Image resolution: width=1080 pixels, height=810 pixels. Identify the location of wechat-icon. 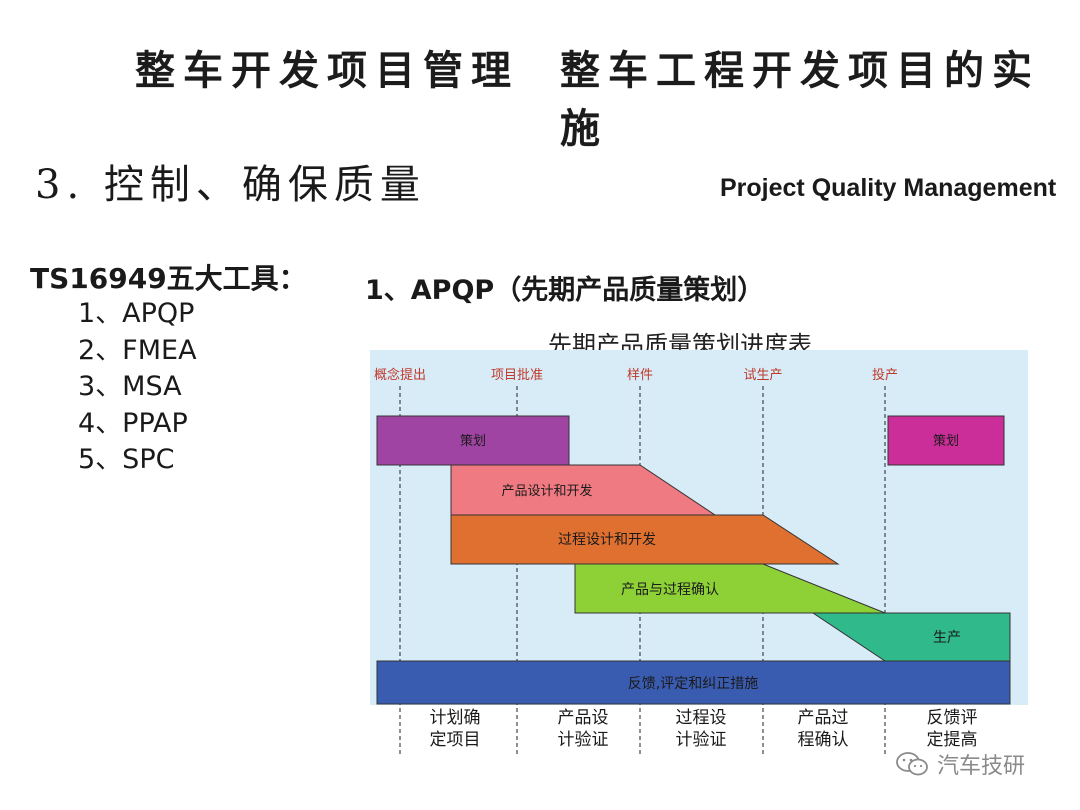
(913, 764).